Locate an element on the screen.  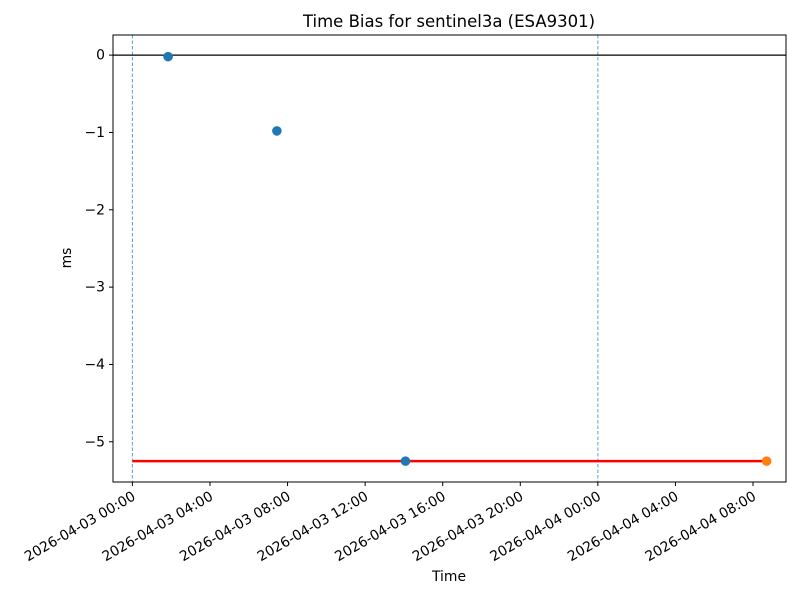
chart-title: Time Bias for sentinel3a (ESA9301) is located at coordinates (448, 21).